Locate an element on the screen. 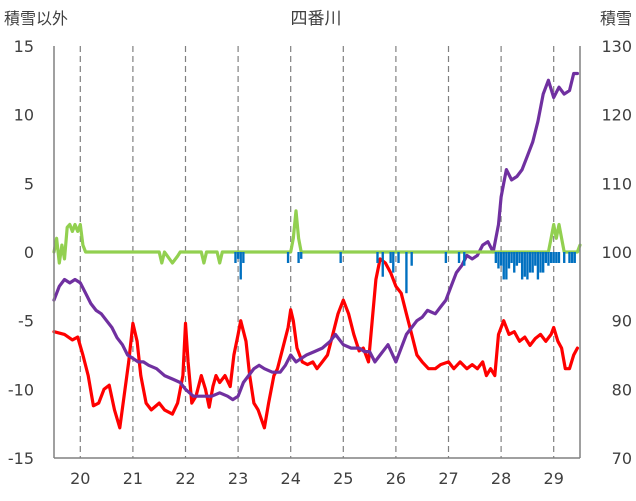 The height and width of the screenshot is (501, 636). green-series-line is located at coordinates (317, 237).